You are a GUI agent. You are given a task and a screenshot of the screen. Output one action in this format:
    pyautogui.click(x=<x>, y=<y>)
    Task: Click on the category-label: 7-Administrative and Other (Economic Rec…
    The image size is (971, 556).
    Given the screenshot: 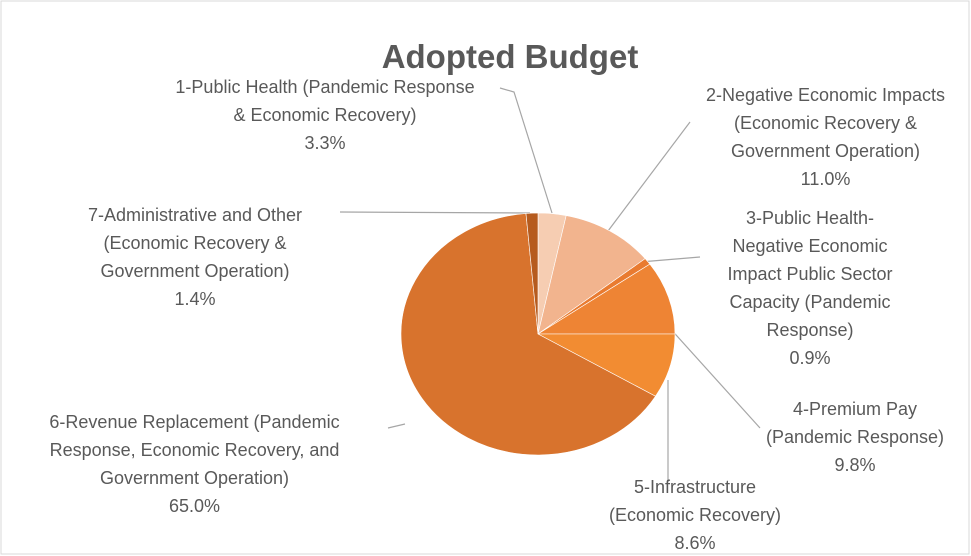 What is the action you would take?
    pyautogui.click(x=195, y=243)
    